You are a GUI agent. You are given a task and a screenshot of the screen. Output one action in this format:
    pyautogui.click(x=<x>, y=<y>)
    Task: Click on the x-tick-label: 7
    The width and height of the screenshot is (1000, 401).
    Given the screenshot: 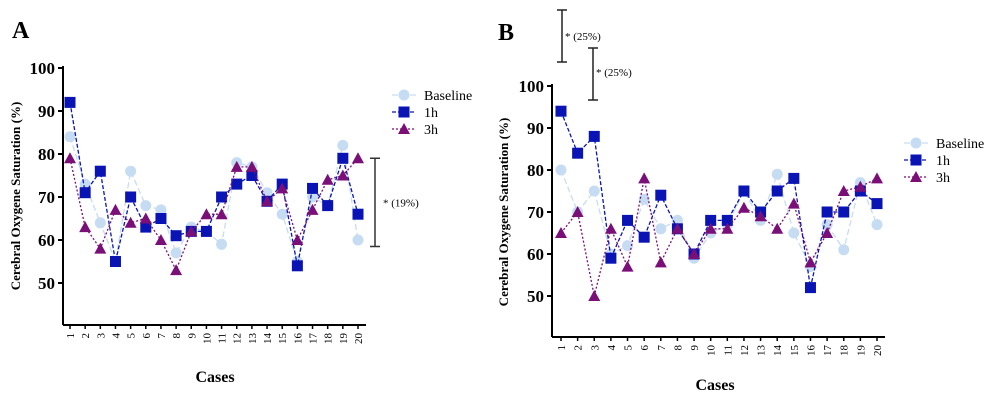 What is the action you would take?
    pyautogui.click(x=162, y=336)
    